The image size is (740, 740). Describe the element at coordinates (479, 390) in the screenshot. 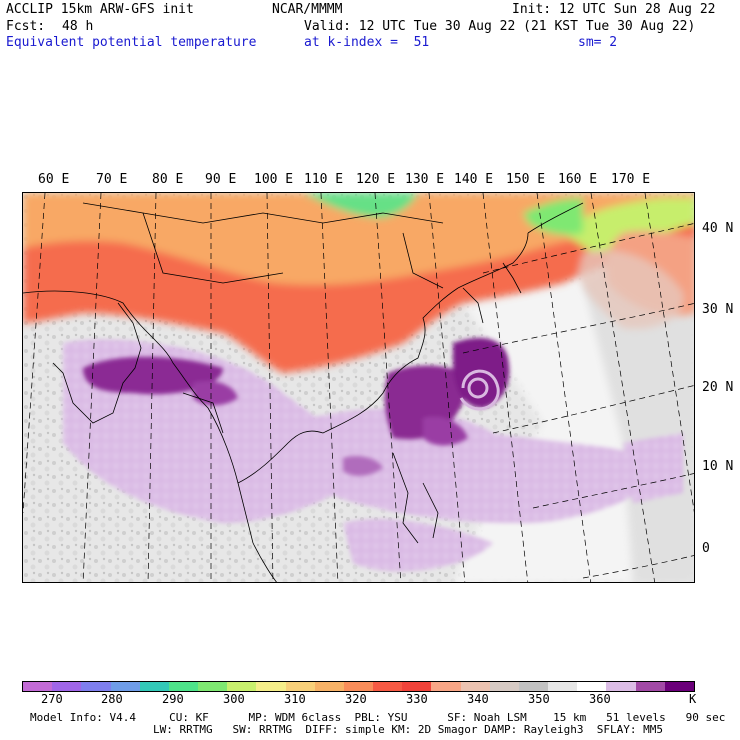

I see `typhoon-swirl` at that location.